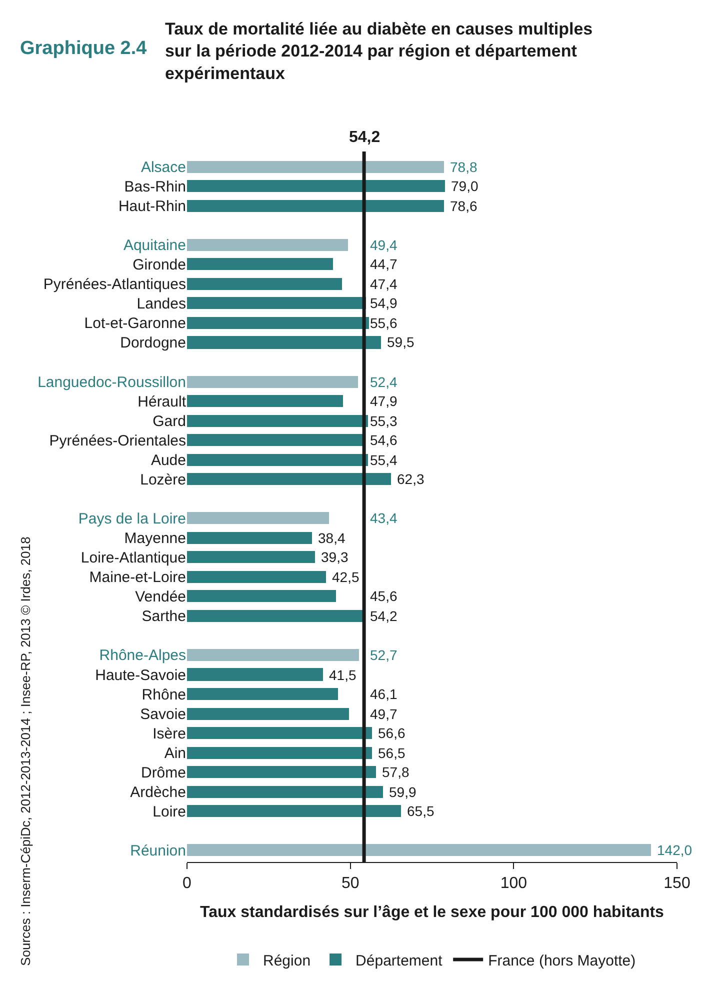  I want to click on y-tick-label: Gironde, so click(159, 265).